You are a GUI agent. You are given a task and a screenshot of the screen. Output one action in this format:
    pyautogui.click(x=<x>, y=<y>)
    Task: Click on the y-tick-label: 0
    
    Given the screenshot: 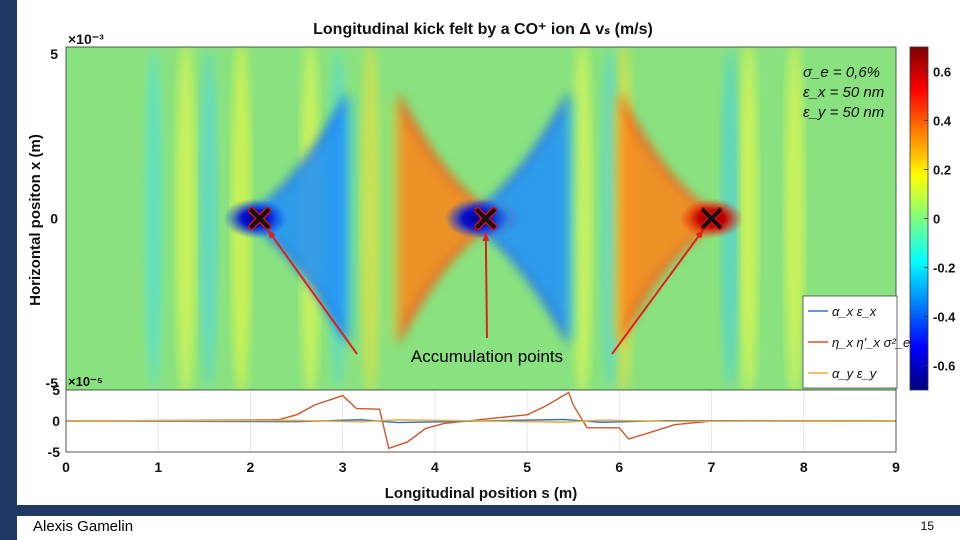 What is the action you would take?
    pyautogui.click(x=54, y=219)
    